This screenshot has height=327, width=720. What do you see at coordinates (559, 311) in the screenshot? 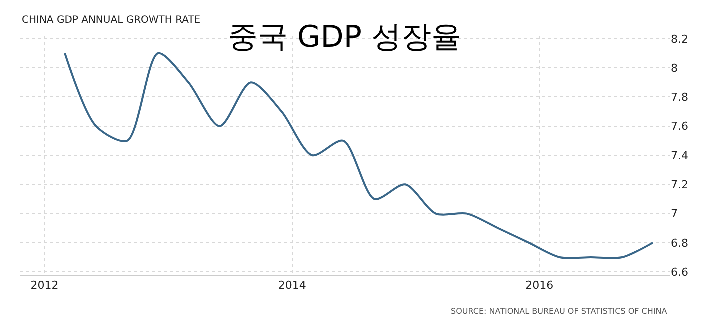
I see `source-note: SOURCE: NATIONAL BUREAU OF STATISTICS OF CHINA` at bounding box center [559, 311].